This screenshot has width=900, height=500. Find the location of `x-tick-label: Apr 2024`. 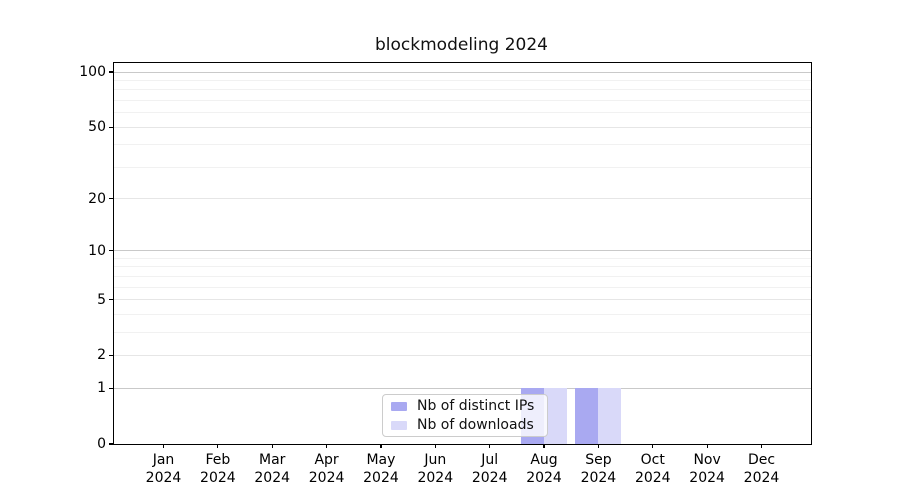

x-tick-label: Apr 2024 is located at coordinates (326, 469).